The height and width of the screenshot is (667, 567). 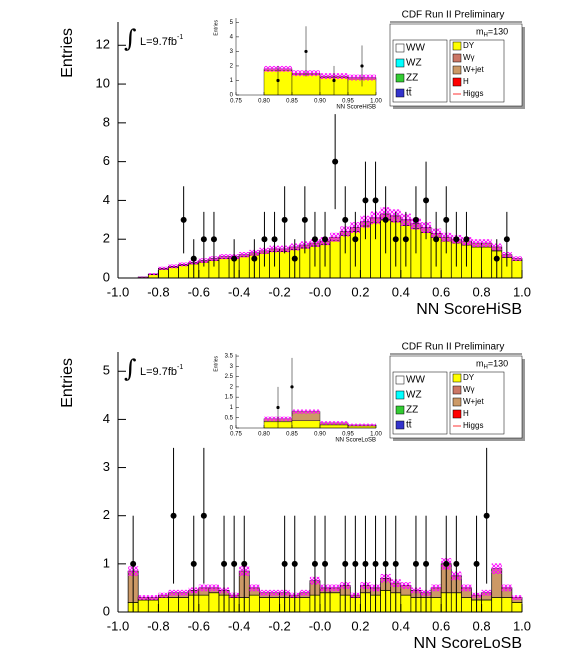 What do you see at coordinates (130, 369) in the screenshot?
I see `lumi-symbol: ∫` at bounding box center [130, 369].